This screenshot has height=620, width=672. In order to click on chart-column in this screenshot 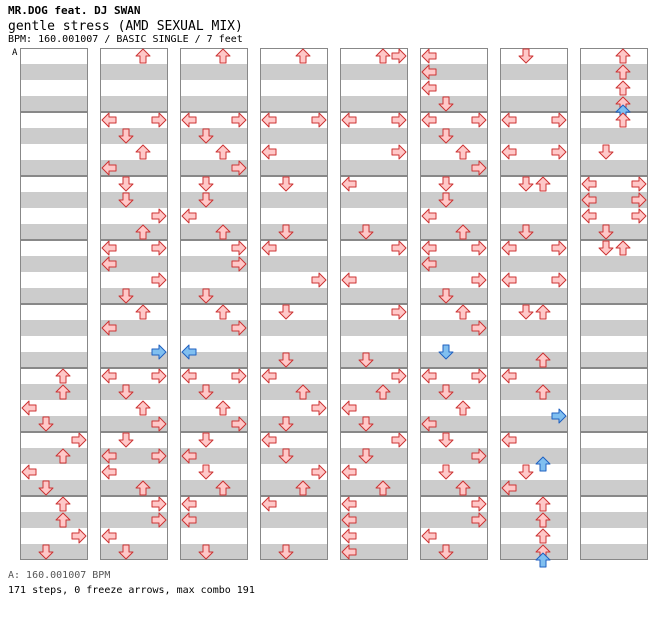, I will do `click(614, 304)`.